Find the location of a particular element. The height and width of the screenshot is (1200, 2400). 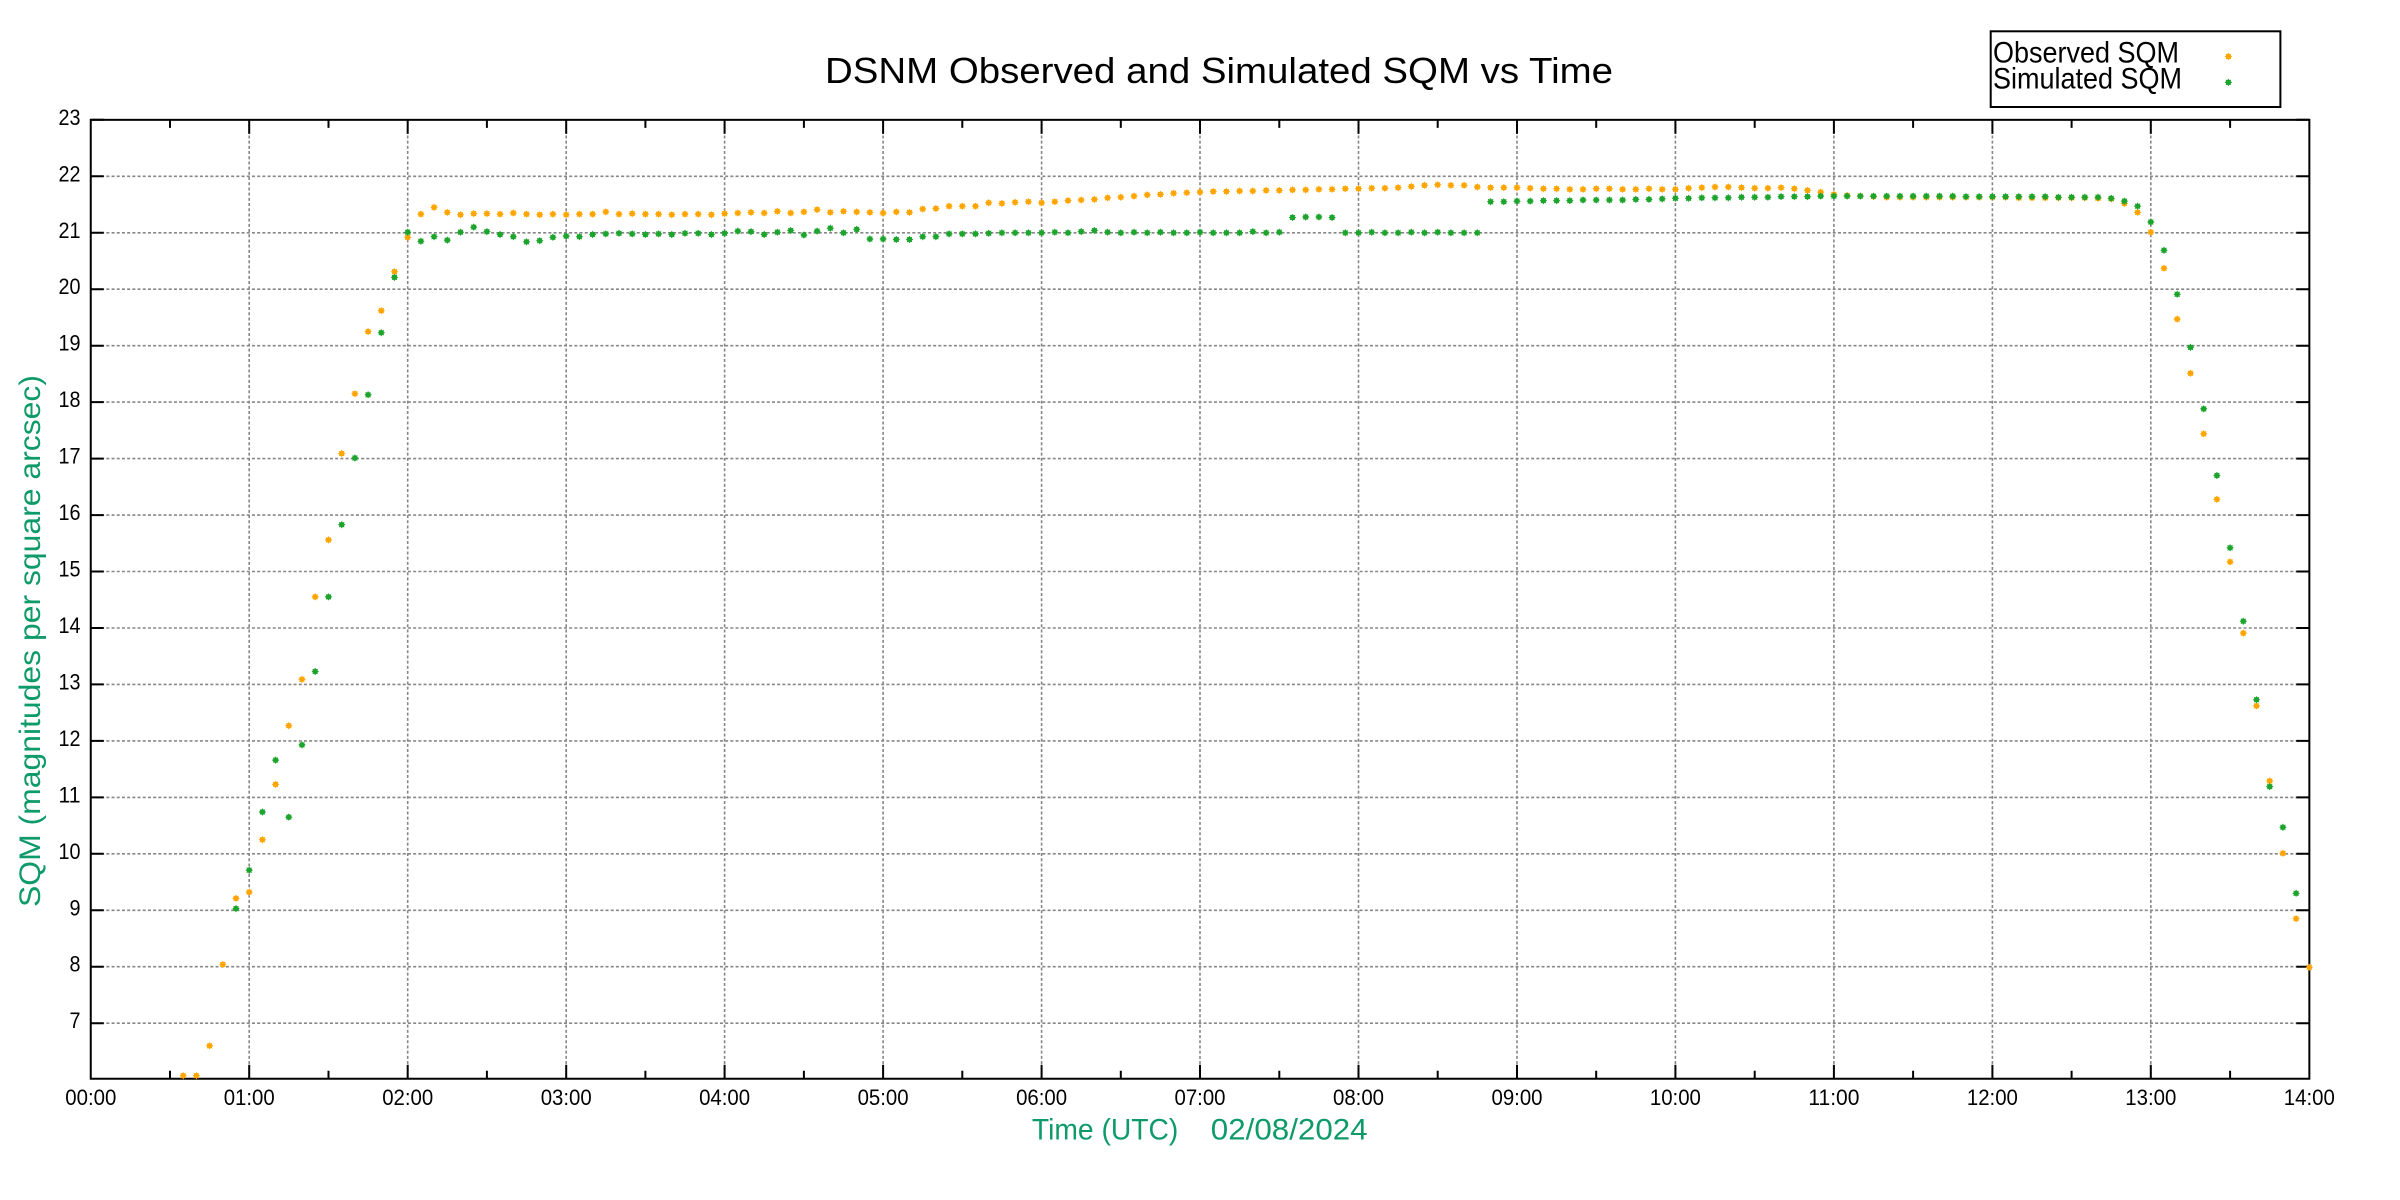

svg-text: 12 is located at coordinates (70, 738).